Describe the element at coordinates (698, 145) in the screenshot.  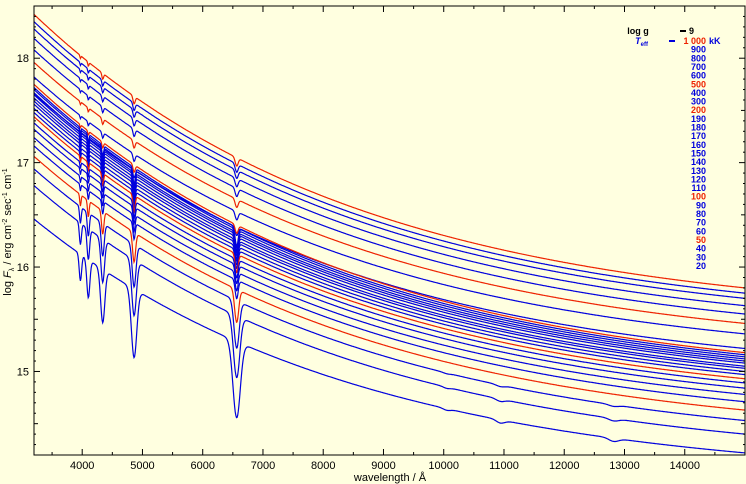
I see `legend-entry-12: 160` at that location.